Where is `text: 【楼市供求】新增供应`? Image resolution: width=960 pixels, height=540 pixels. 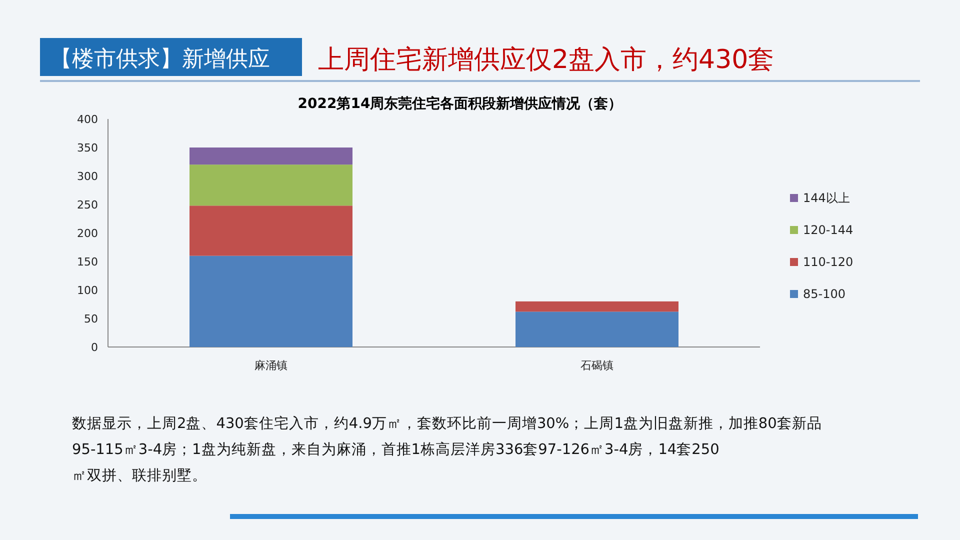
text: 【楼市供求】新增供应 is located at coordinates (160, 59).